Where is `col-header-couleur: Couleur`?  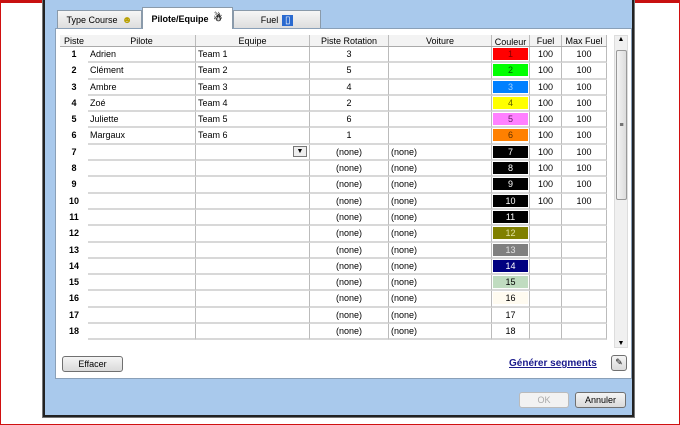
col-header-couleur: Couleur is located at coordinates (511, 41).